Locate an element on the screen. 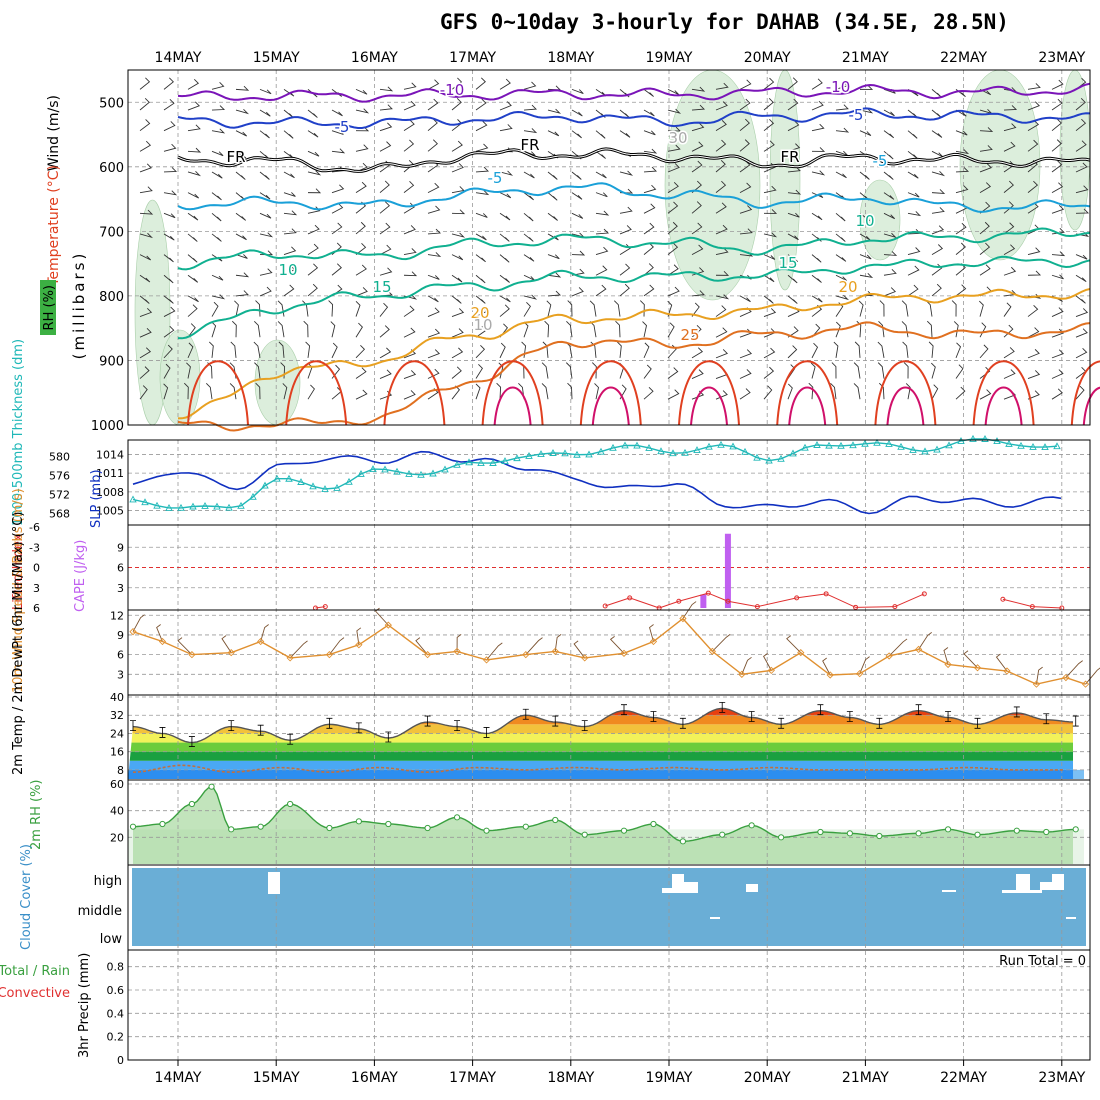 This screenshot has height=1100, width=1100. precip-tick-label: 0 is located at coordinates (120, 1060).